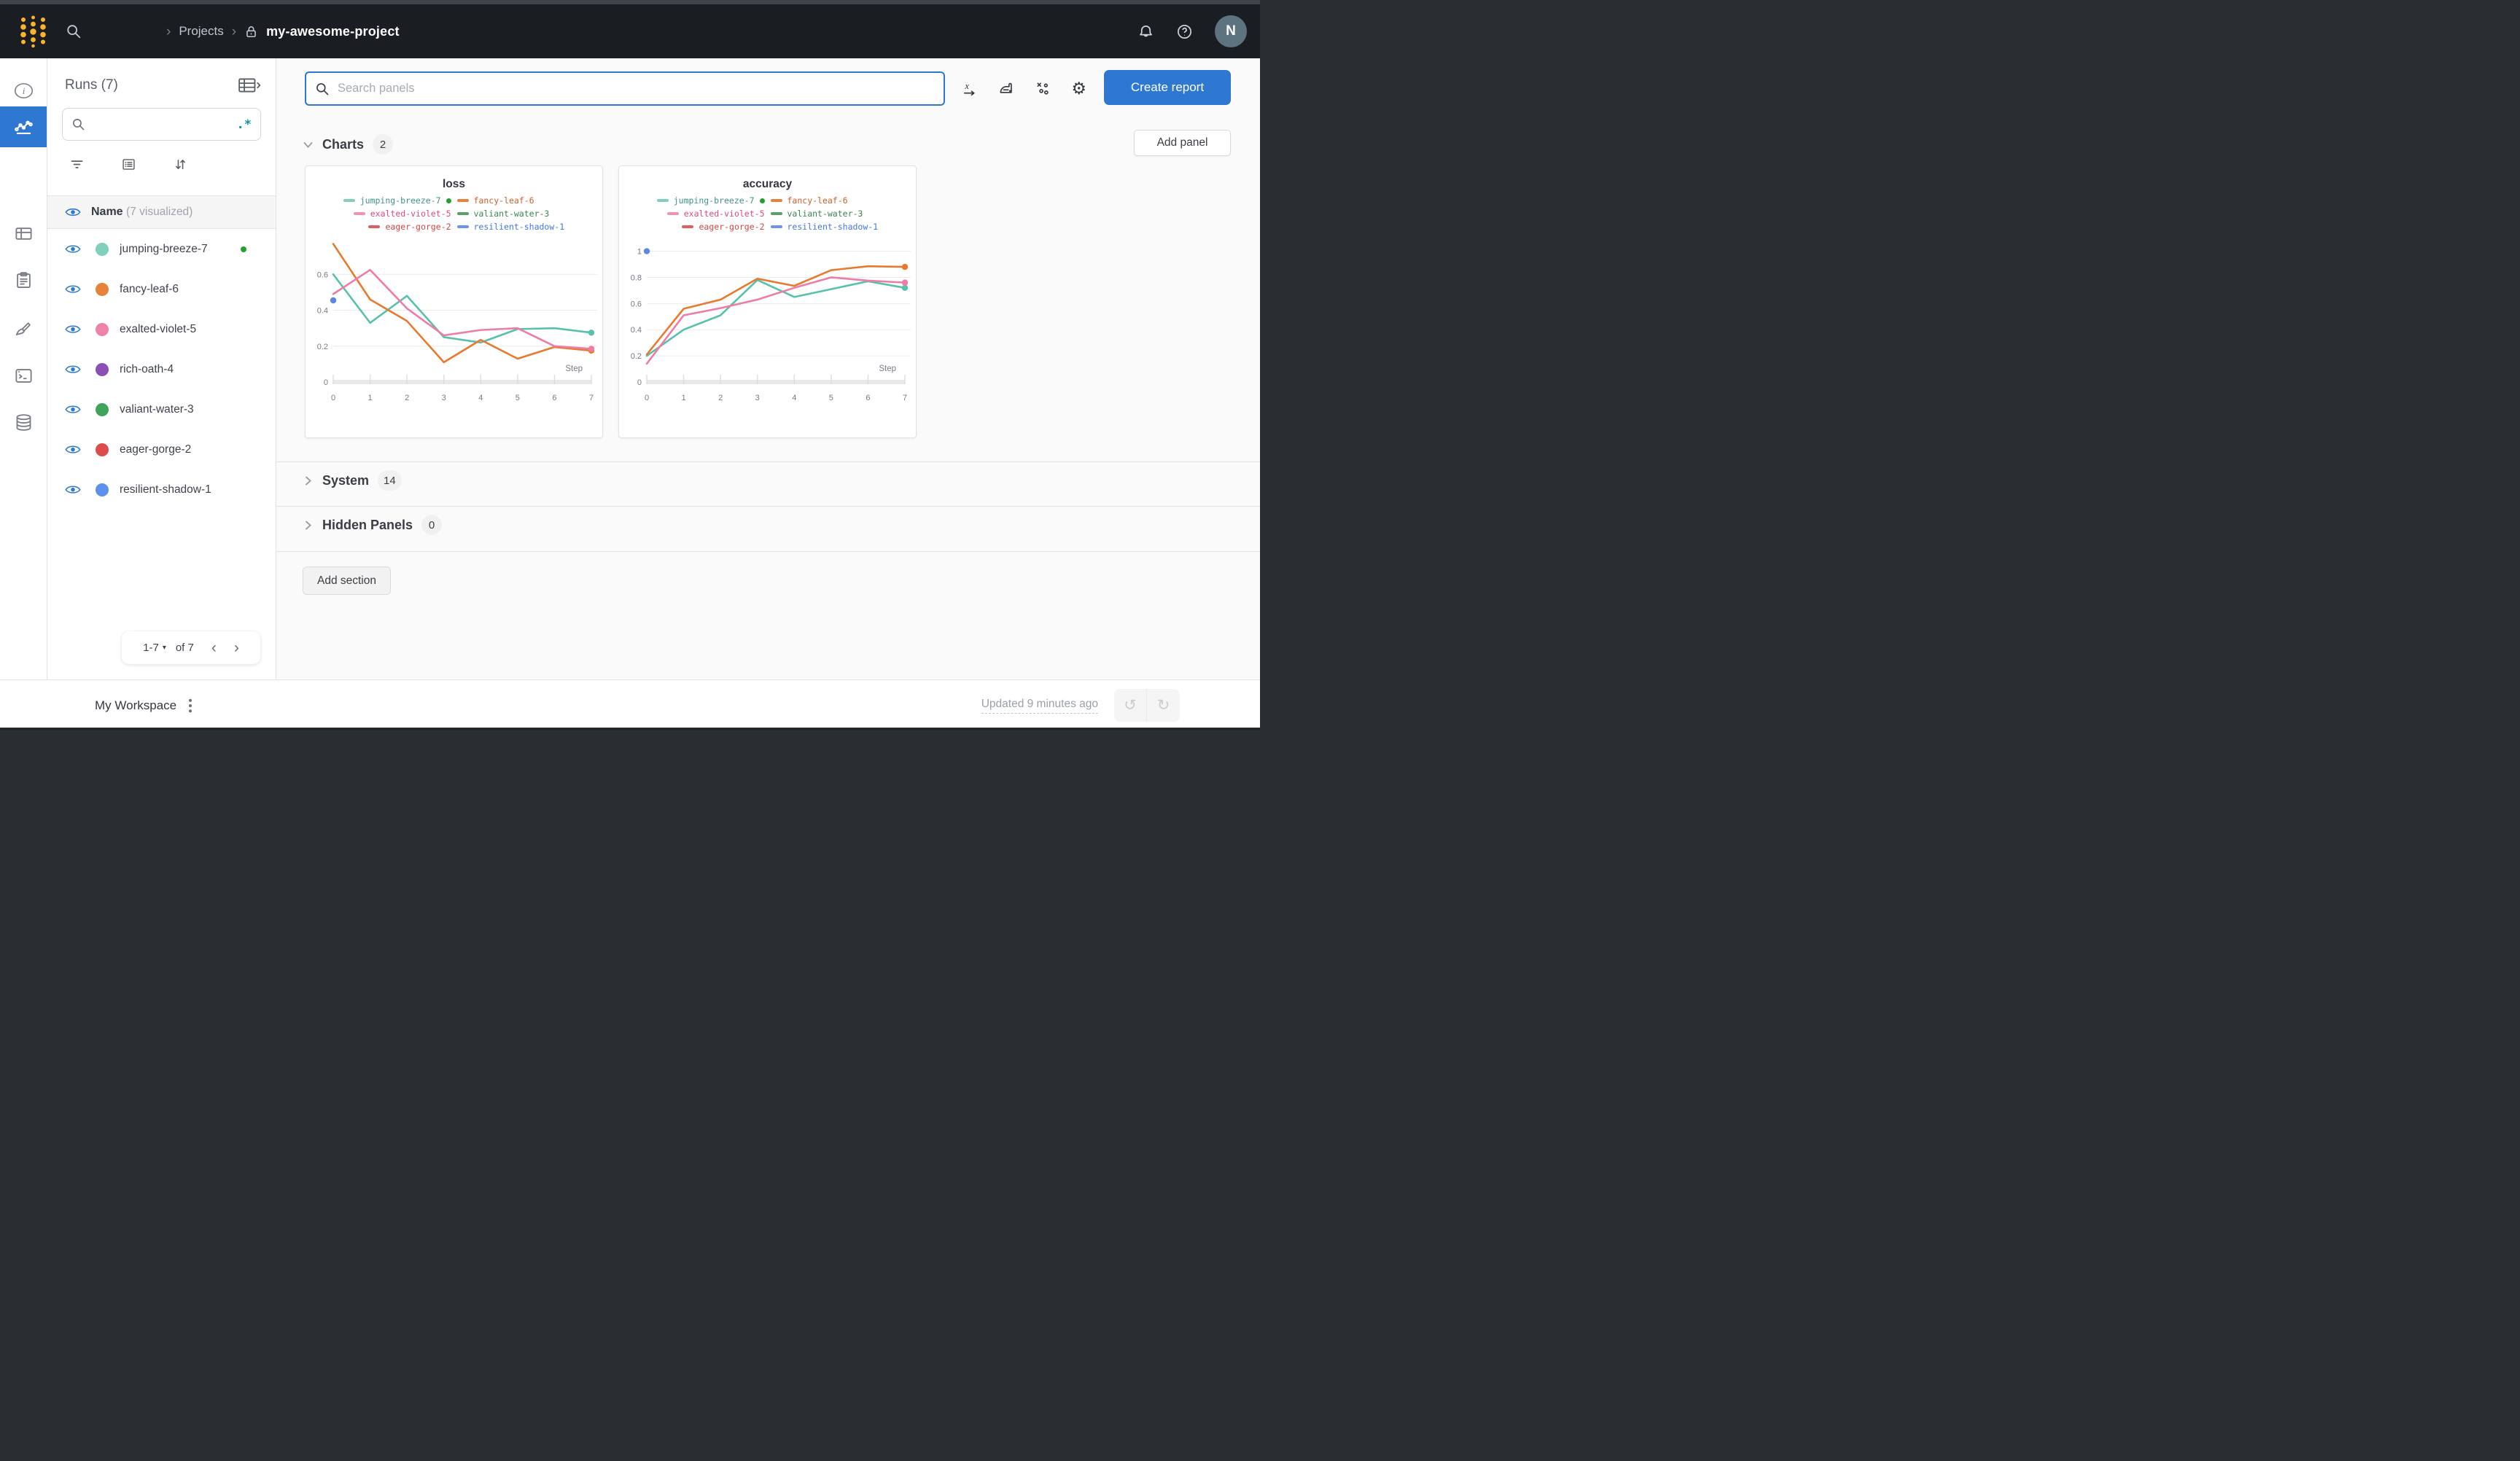 This screenshot has height=1461, width=2520. Describe the element at coordinates (214, 647) in the screenshot. I see `pagination-prev-button: ‹` at that location.